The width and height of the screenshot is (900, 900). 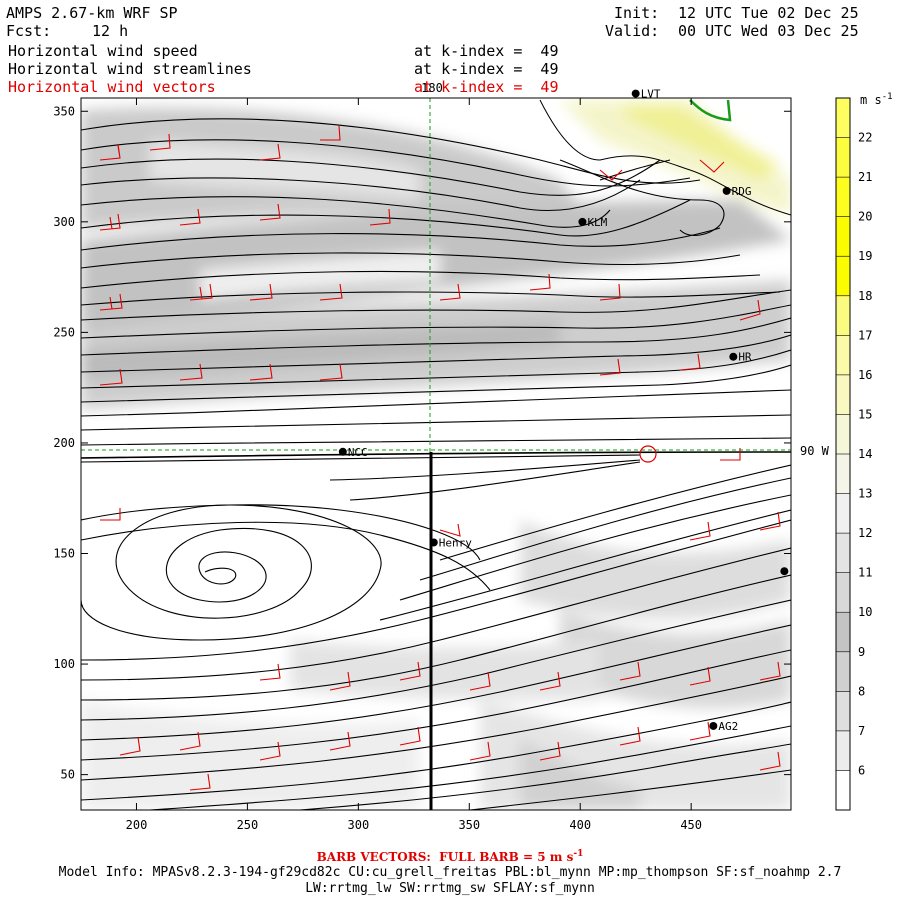 I want to click on barb-vectors-note: BARB VECTORS: FULL BARB = 5 m s-1, so click(x=450, y=856).